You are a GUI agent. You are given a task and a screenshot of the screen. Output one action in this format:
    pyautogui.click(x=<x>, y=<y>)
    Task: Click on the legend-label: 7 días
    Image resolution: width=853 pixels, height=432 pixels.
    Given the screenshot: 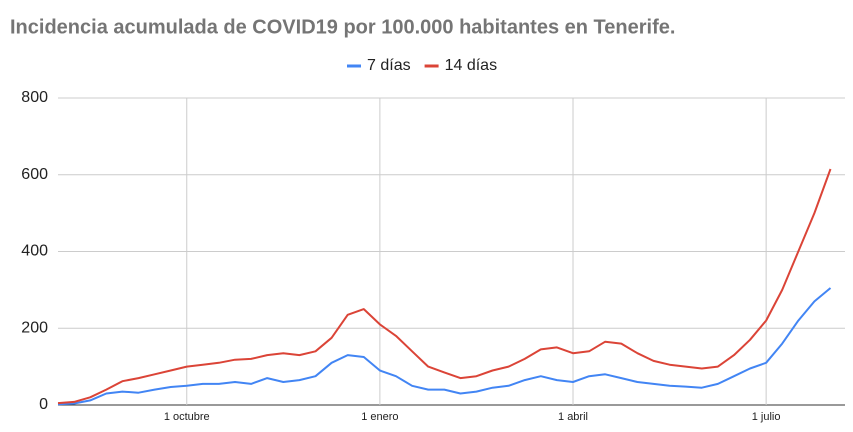 What is the action you would take?
    pyautogui.click(x=389, y=65)
    